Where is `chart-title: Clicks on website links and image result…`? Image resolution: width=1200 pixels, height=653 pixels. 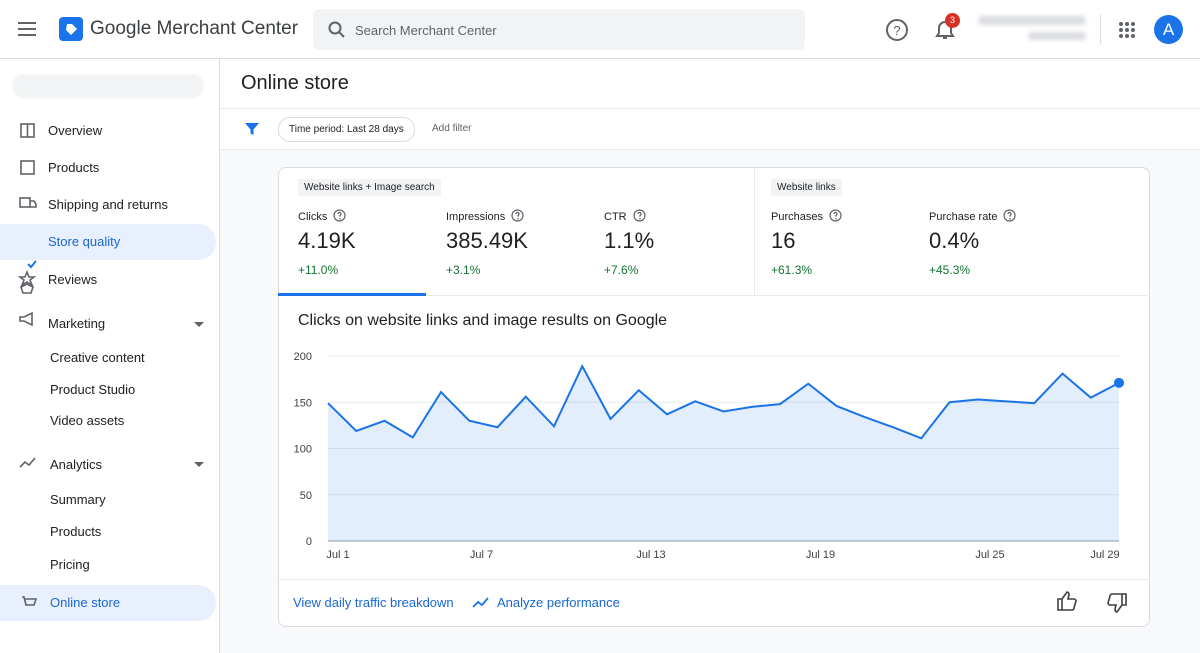
chart-title: Clicks on website links and image result… is located at coordinates (483, 320).